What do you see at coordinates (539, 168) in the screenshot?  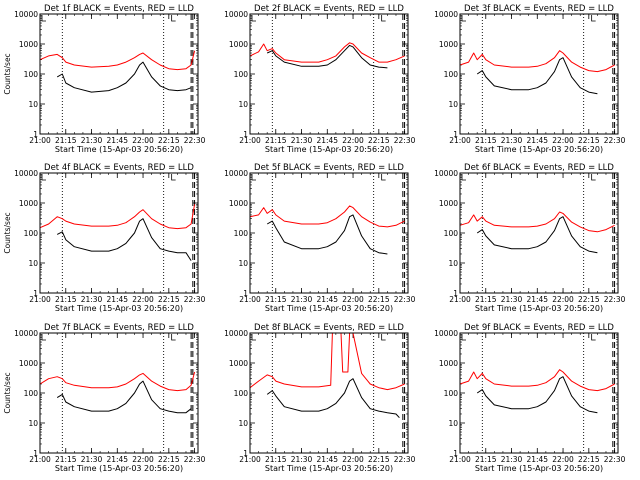 I see `chart-title: Det 6f BLACK = Events, RED = LLD` at bounding box center [539, 168].